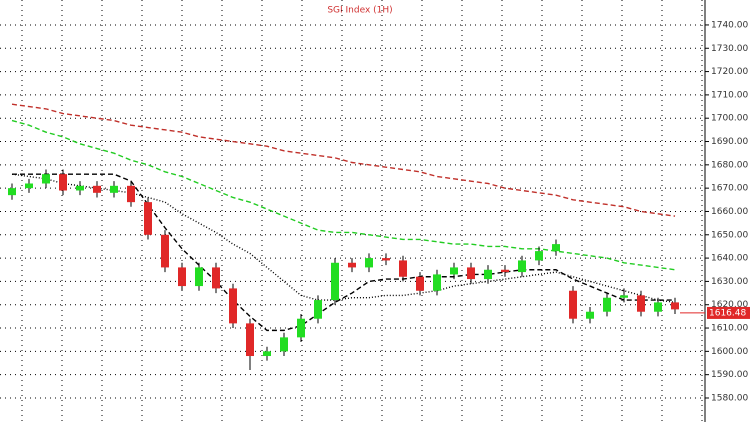 Image resolution: width=750 pixels, height=422 pixels. Describe the element at coordinates (729, 95) in the screenshot. I see `y-tick-label: 1710.00` at that location.